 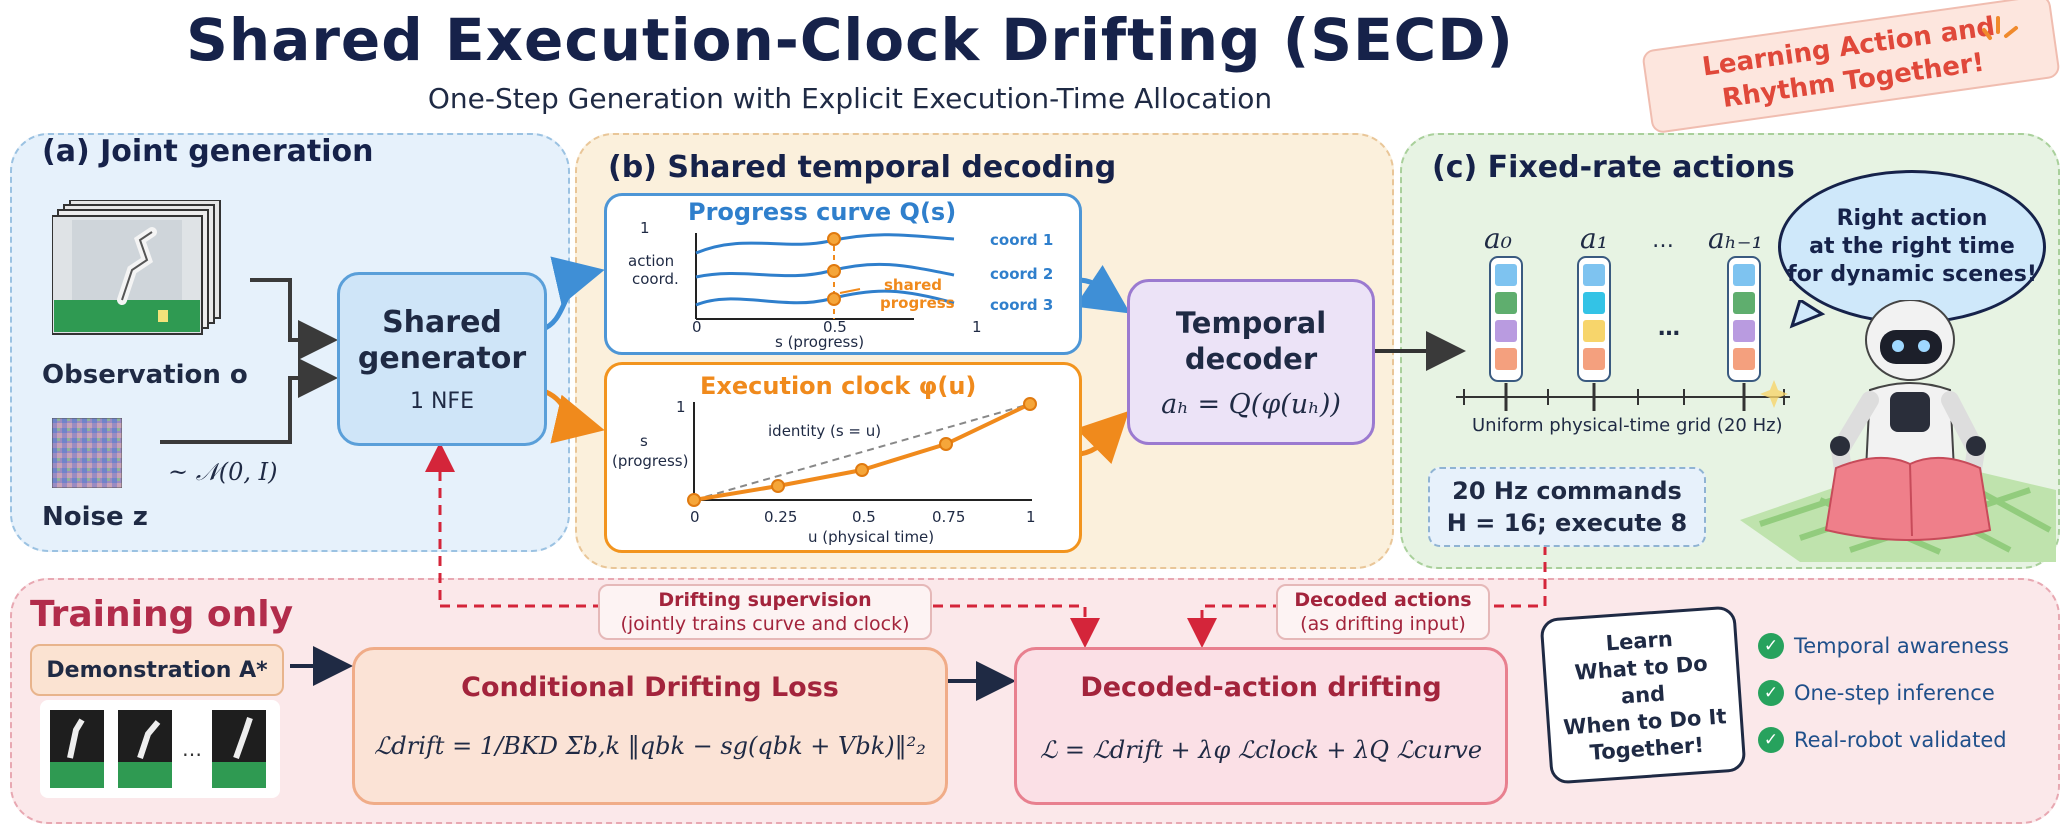 What do you see at coordinates (822, 212) in the screenshot?
I see `progress-curve-title: Progress curve Q(s)` at bounding box center [822, 212].